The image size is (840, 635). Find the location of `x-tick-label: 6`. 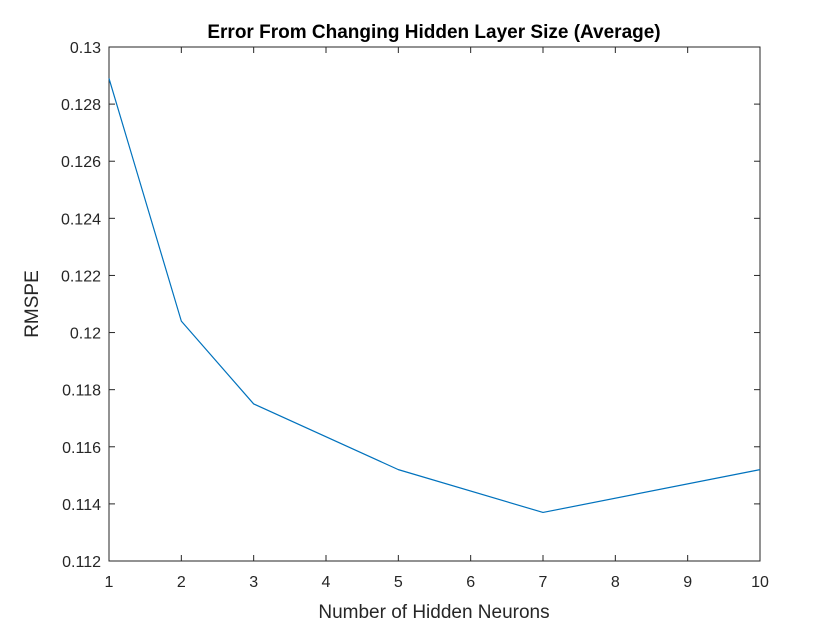

x-tick-label: 6 is located at coordinates (470, 582).